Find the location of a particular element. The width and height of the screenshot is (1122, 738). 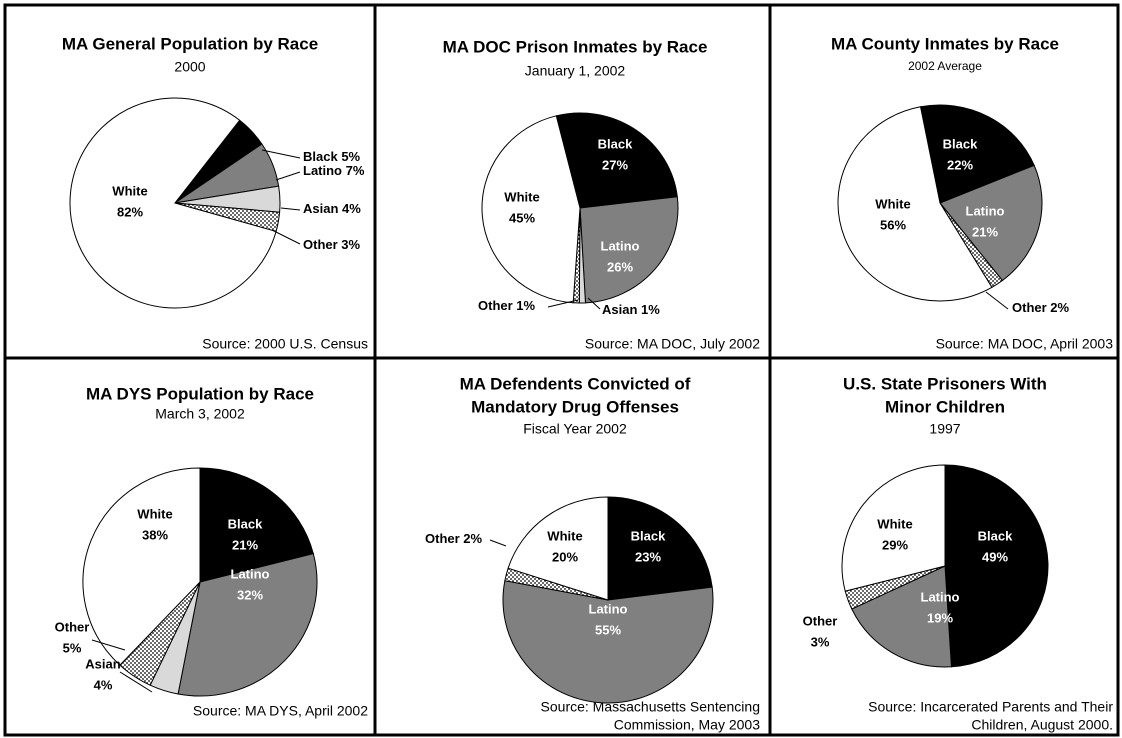

value-label: 32% is located at coordinates (250, 594).